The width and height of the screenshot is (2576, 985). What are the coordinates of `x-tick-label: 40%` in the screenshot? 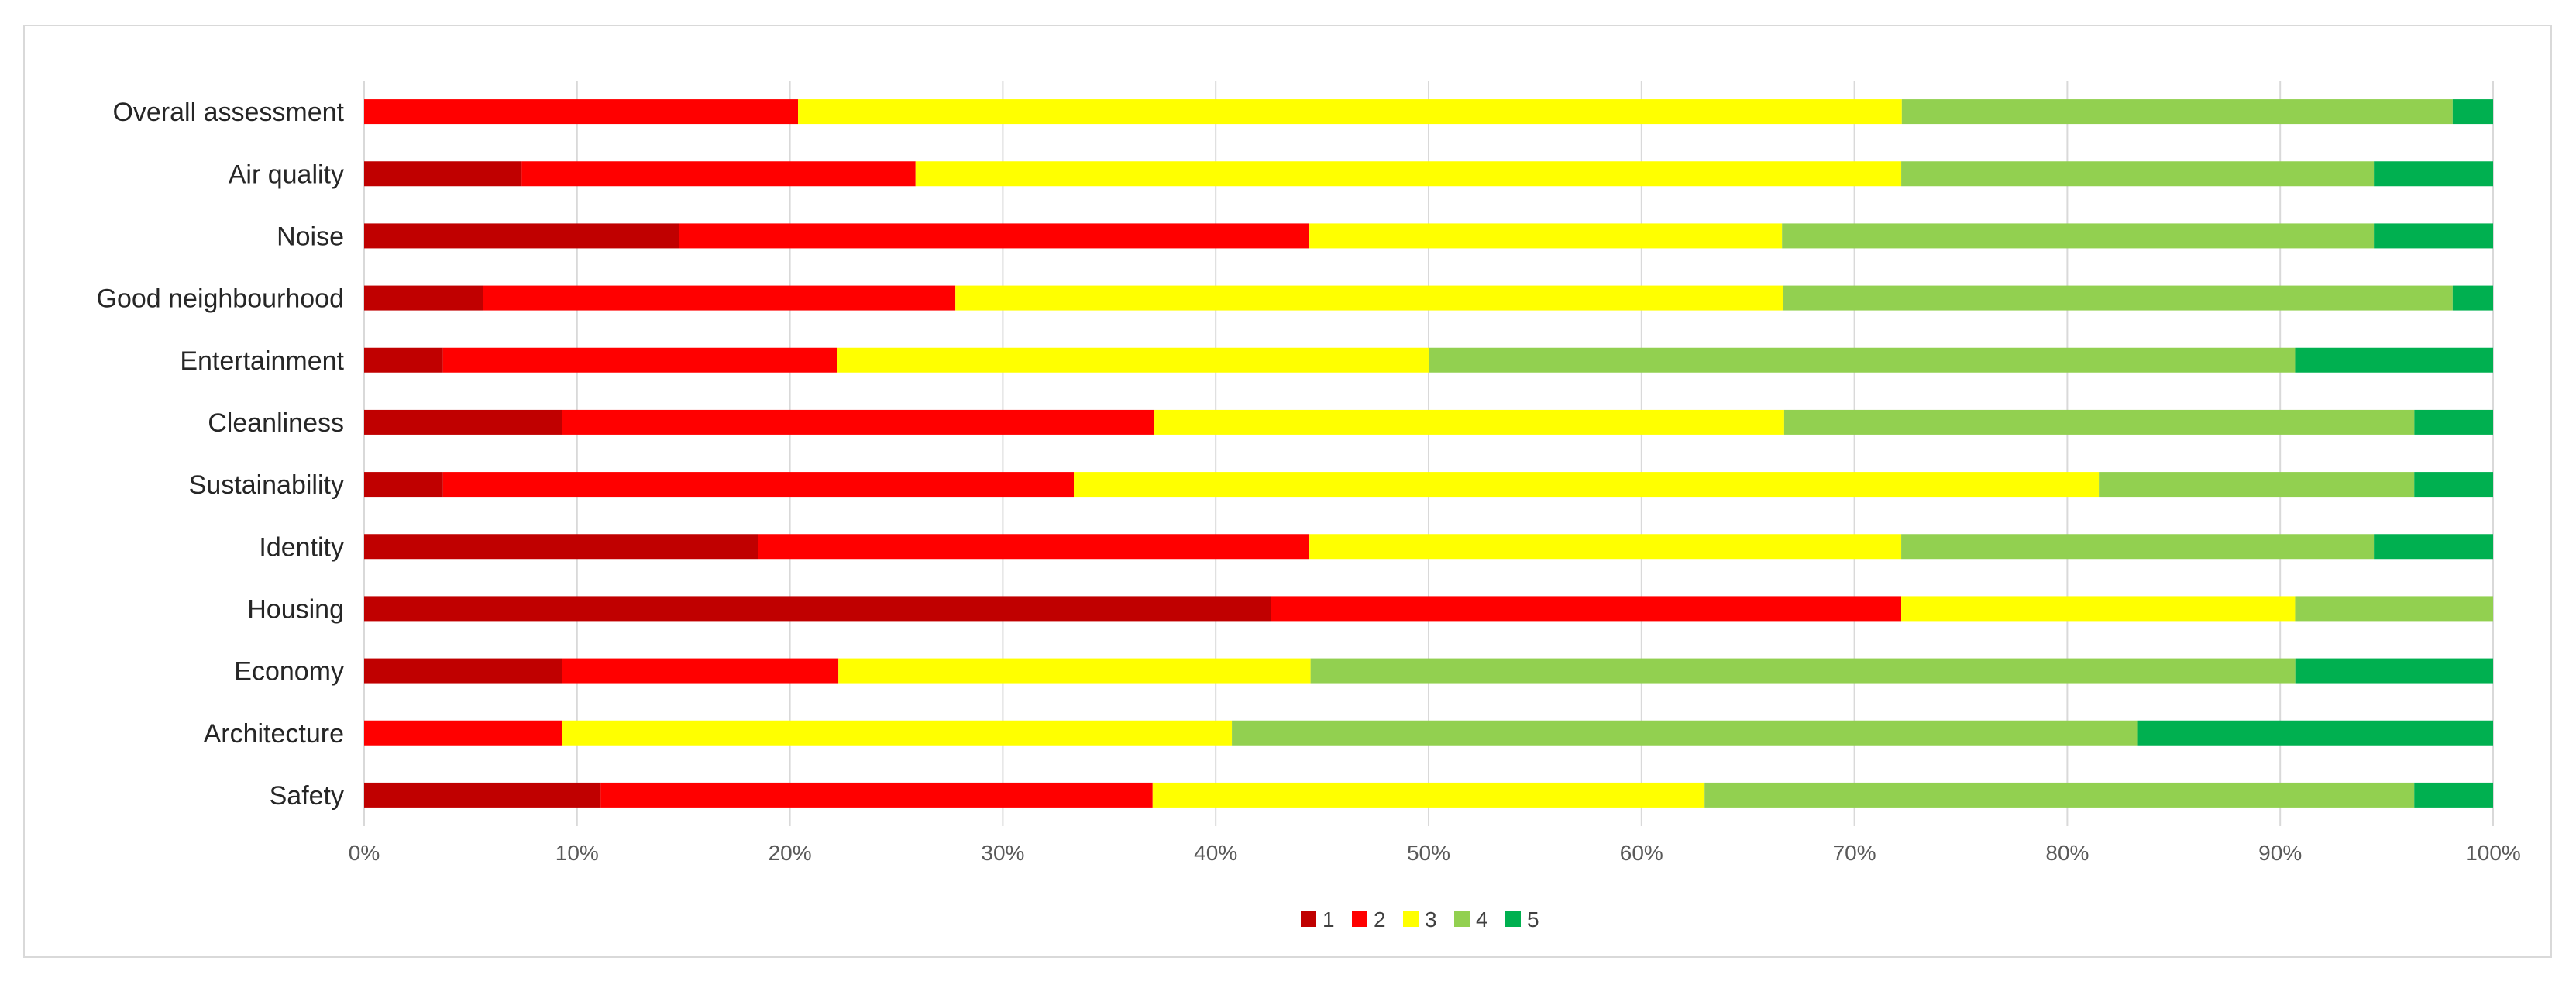 It's located at (1215, 853).